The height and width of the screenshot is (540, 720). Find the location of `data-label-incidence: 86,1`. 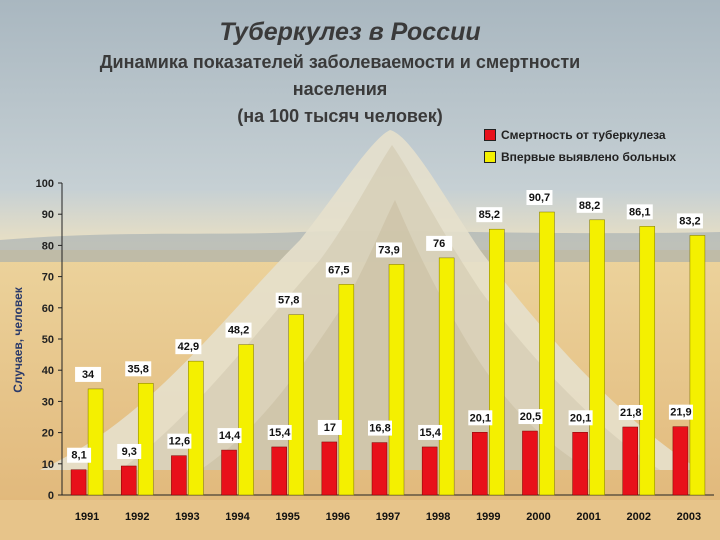

data-label-incidence: 86,1 is located at coordinates (639, 212).